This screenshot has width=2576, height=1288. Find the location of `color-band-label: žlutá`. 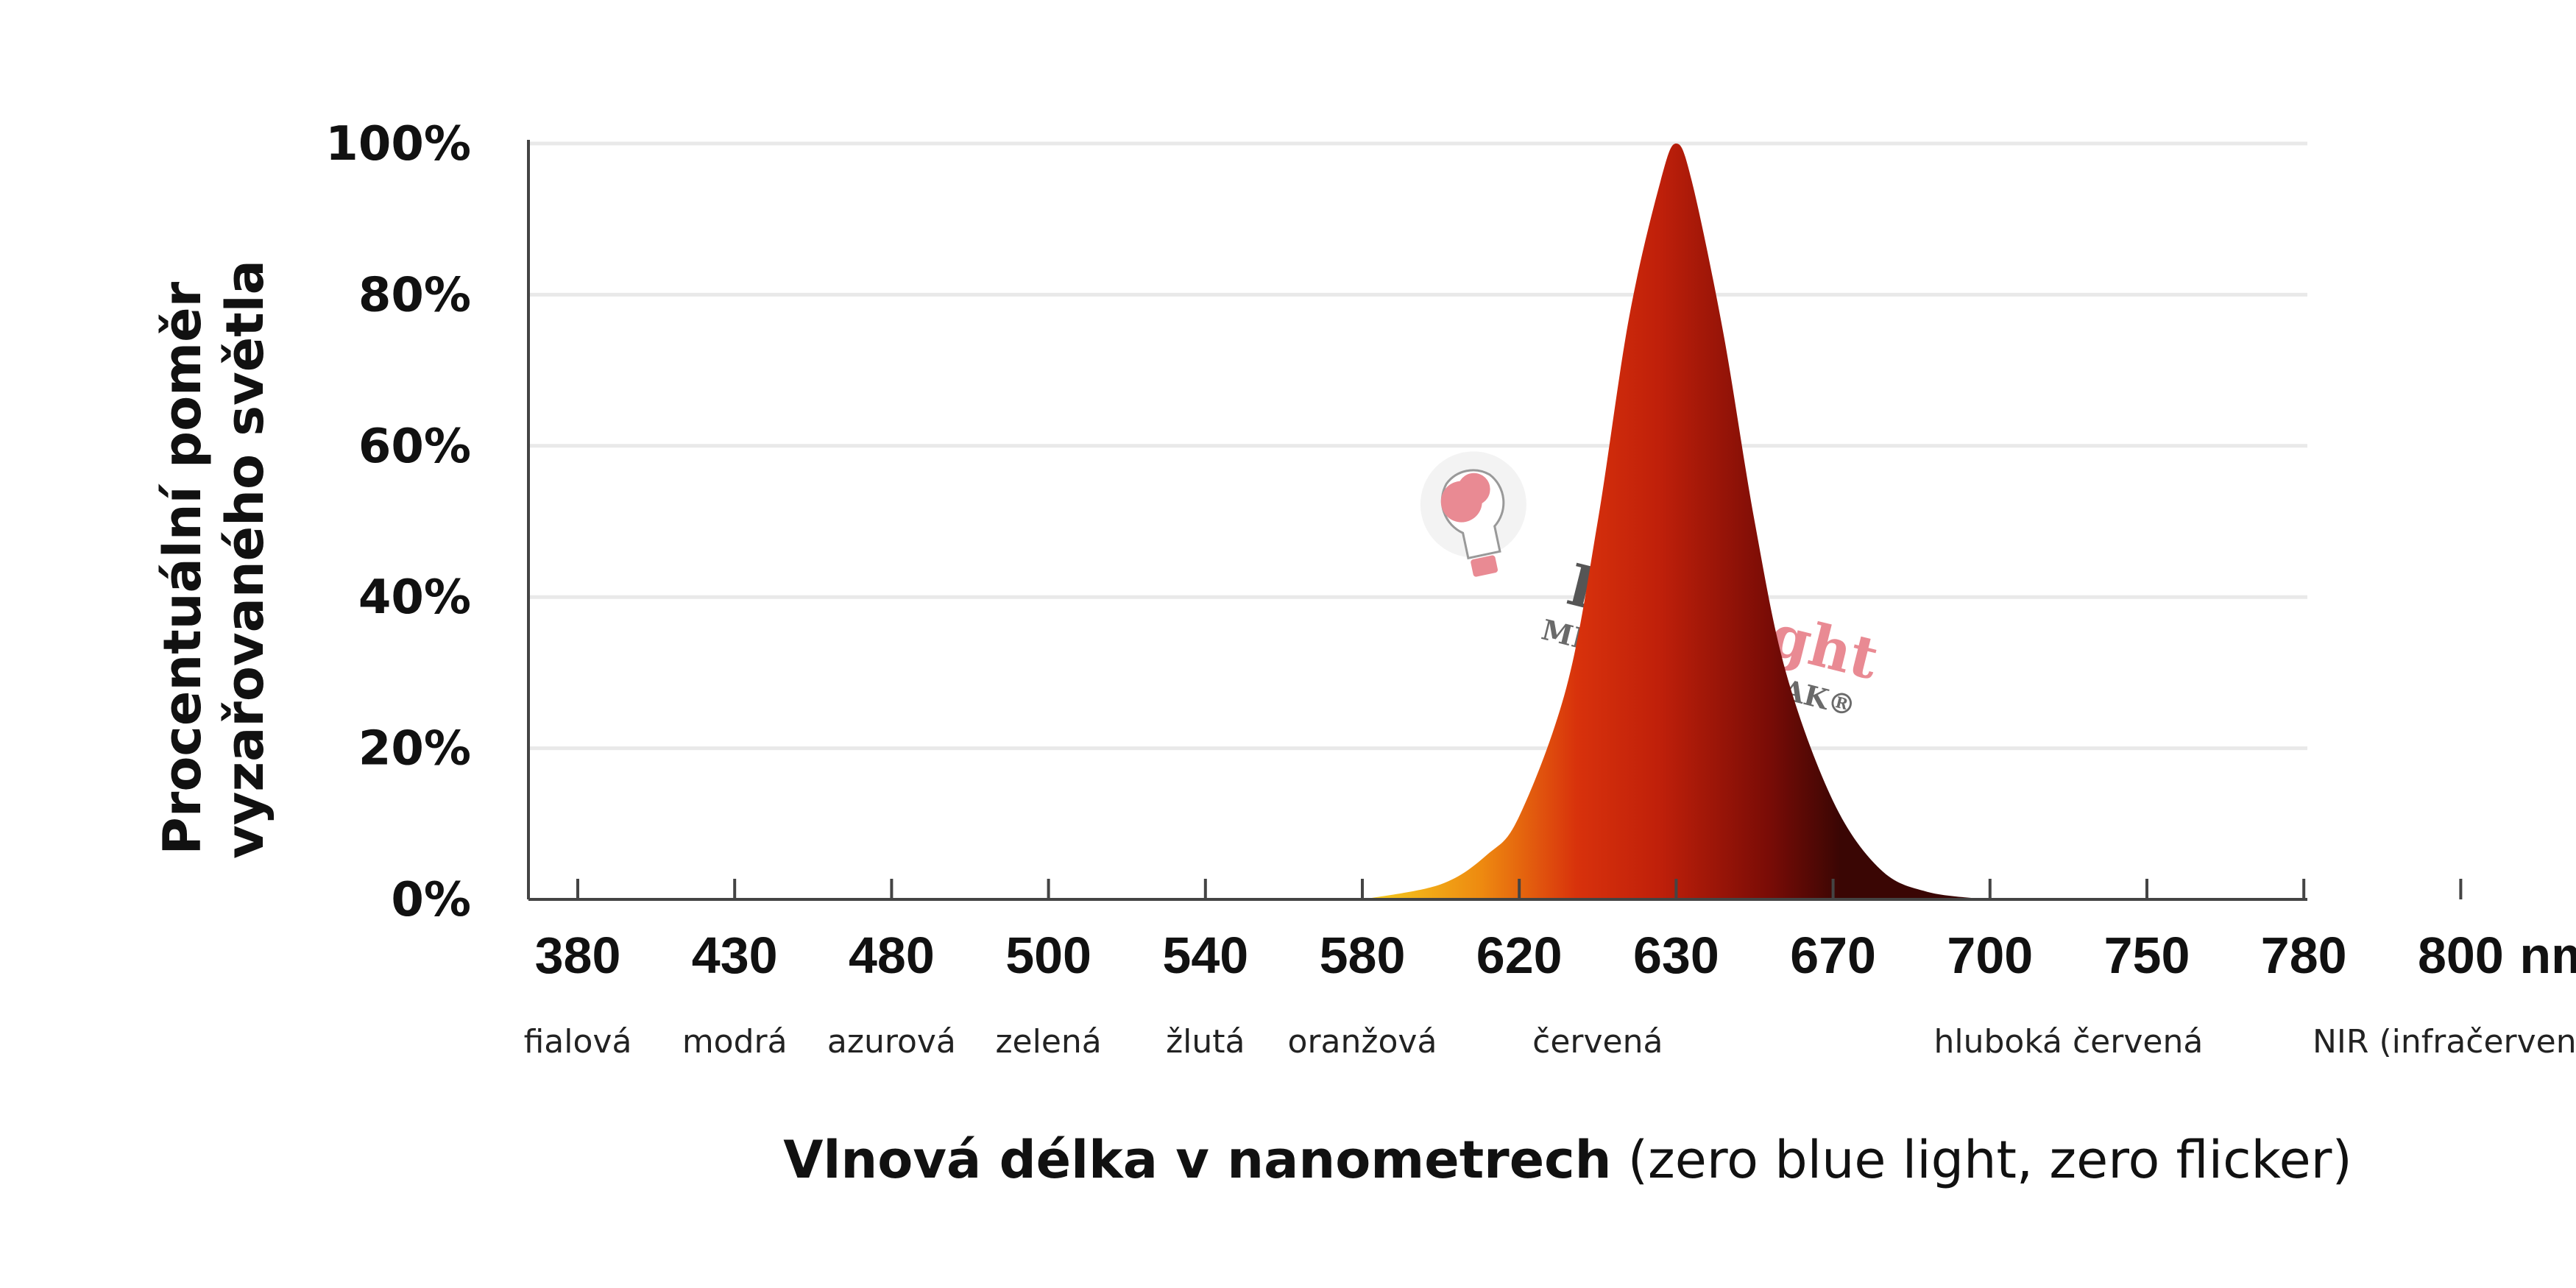

color-band-label: žlutá is located at coordinates (1205, 1042).